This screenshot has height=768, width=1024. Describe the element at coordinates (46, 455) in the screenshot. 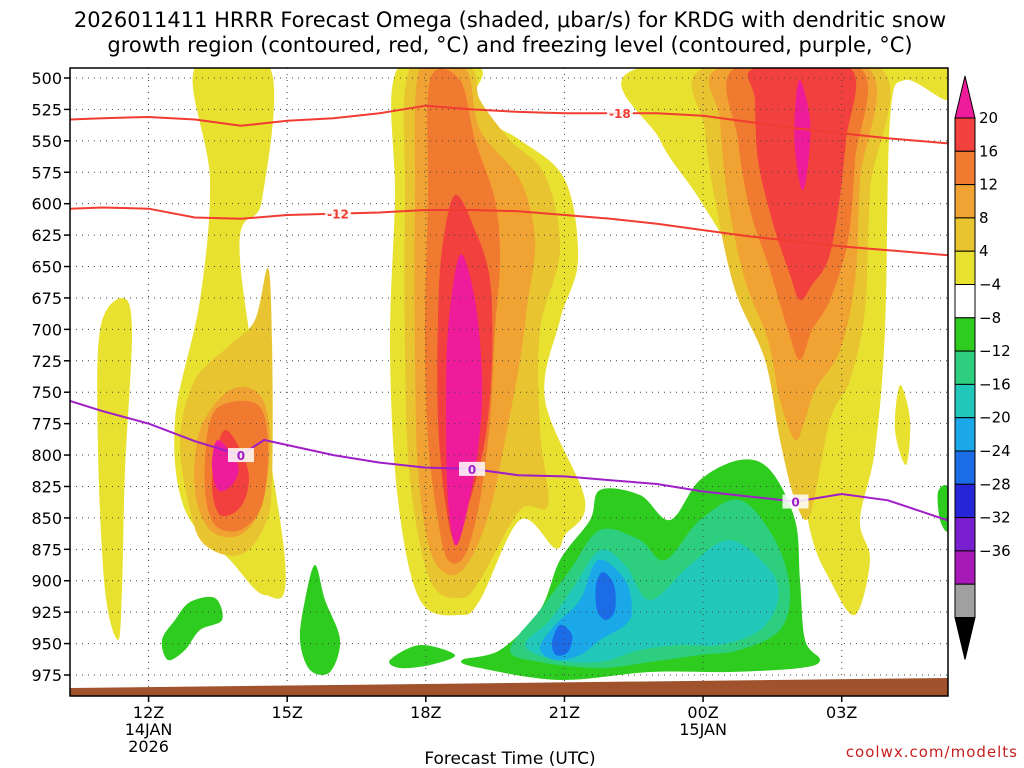

I see `y-tick-label: 800` at that location.